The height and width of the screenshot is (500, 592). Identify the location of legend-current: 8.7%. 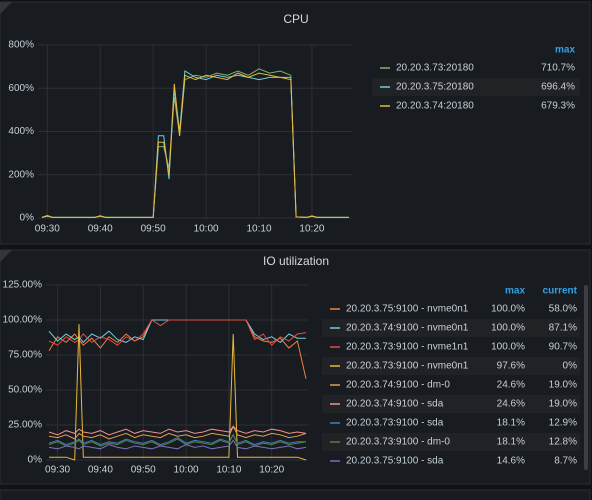
(565, 461).